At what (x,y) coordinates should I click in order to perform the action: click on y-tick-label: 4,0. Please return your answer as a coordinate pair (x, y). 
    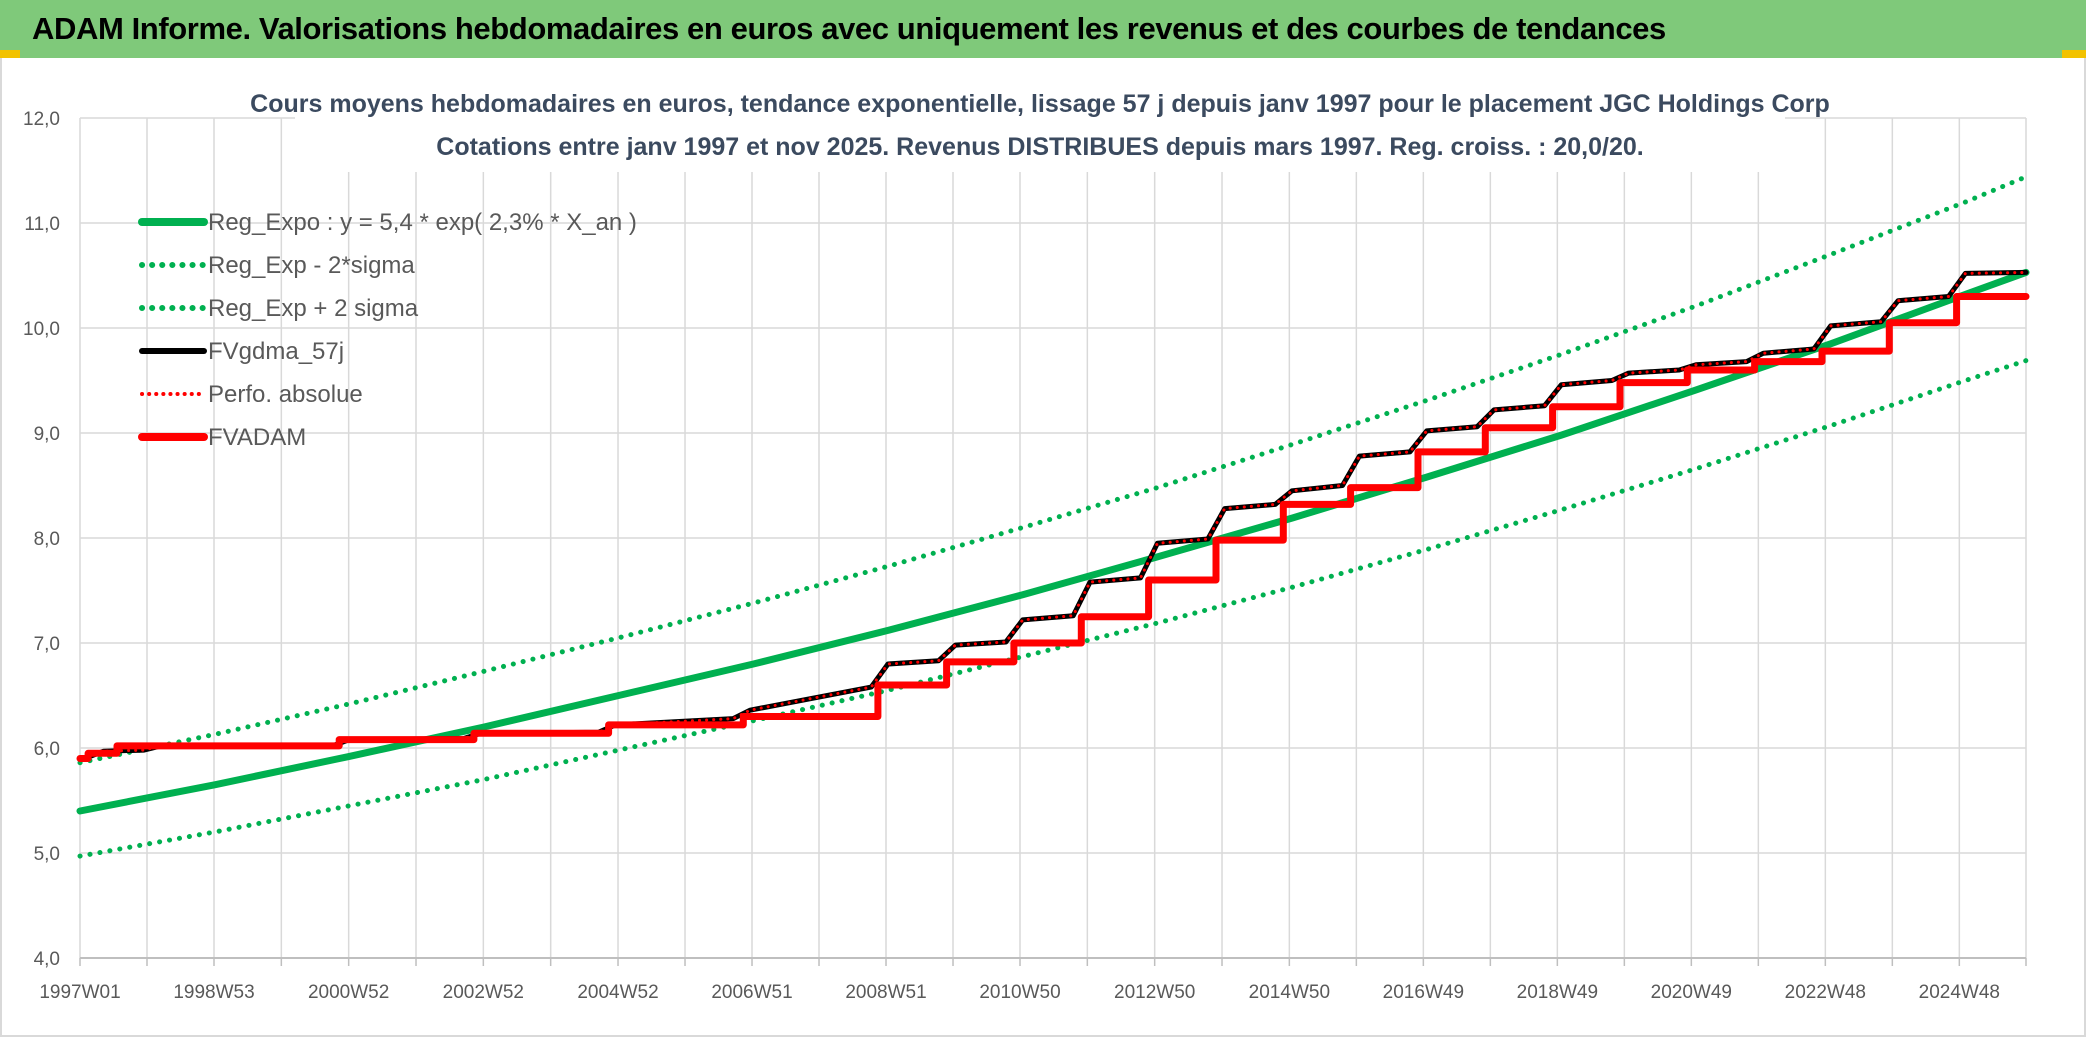
    Looking at the image, I should click on (47, 959).